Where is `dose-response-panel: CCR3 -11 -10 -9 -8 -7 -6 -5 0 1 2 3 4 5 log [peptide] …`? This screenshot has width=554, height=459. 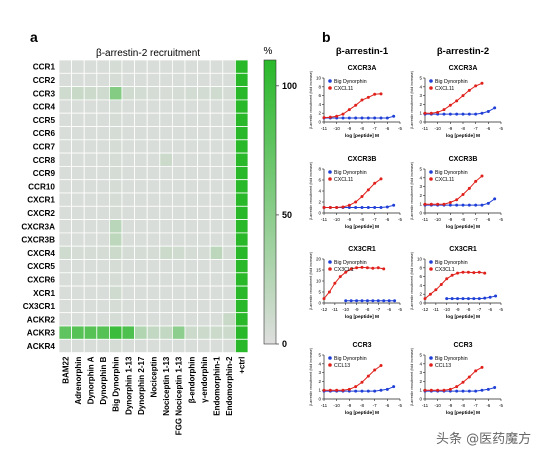 dose-response-panel: CCR3 -11 -10 -9 -8 -7 -6 -5 0 1 2 3 4 5 log [peptide] … is located at coordinates (456, 379).